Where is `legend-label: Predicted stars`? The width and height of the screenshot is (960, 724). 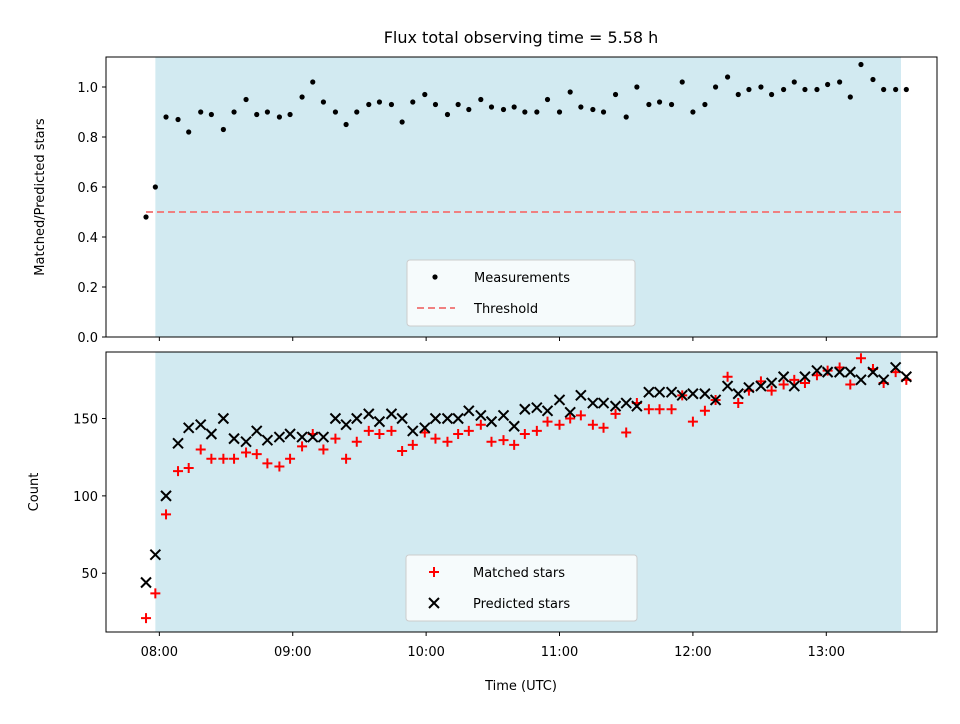 legend-label: Predicted stars is located at coordinates (521, 604).